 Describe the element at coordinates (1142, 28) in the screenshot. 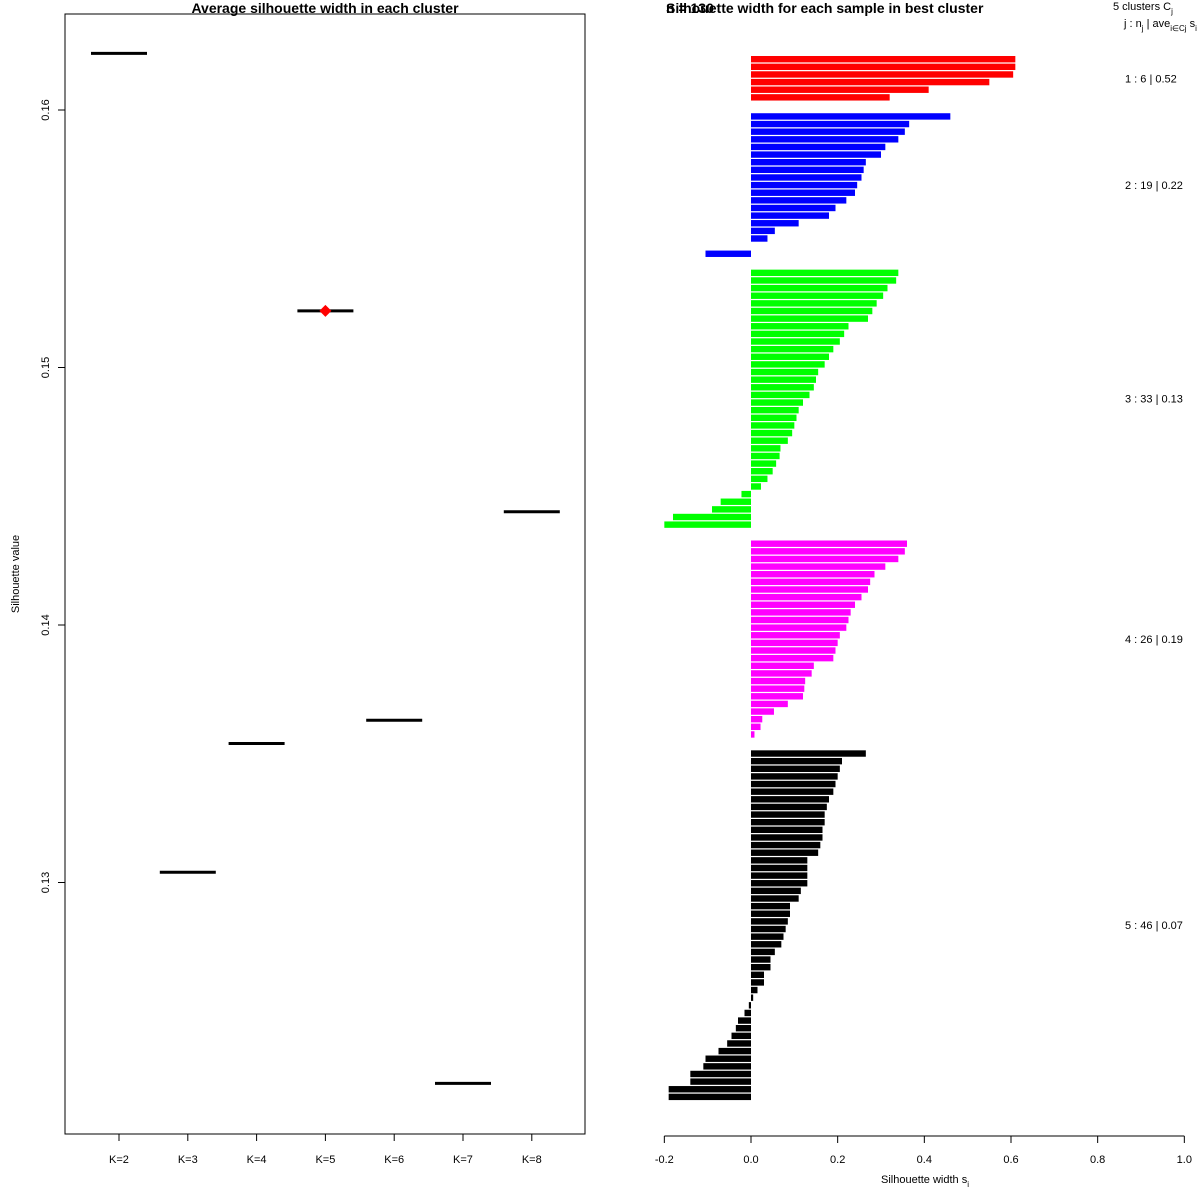

I see `legend-header-nj-sub: j` at that location.